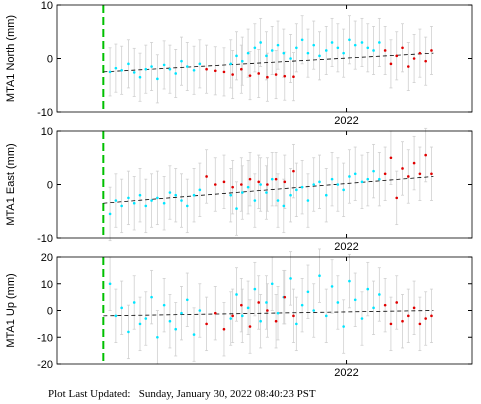  What do you see at coordinates (45, 239) in the screenshot?
I see `y-tick-label: -10` at bounding box center [45, 239].